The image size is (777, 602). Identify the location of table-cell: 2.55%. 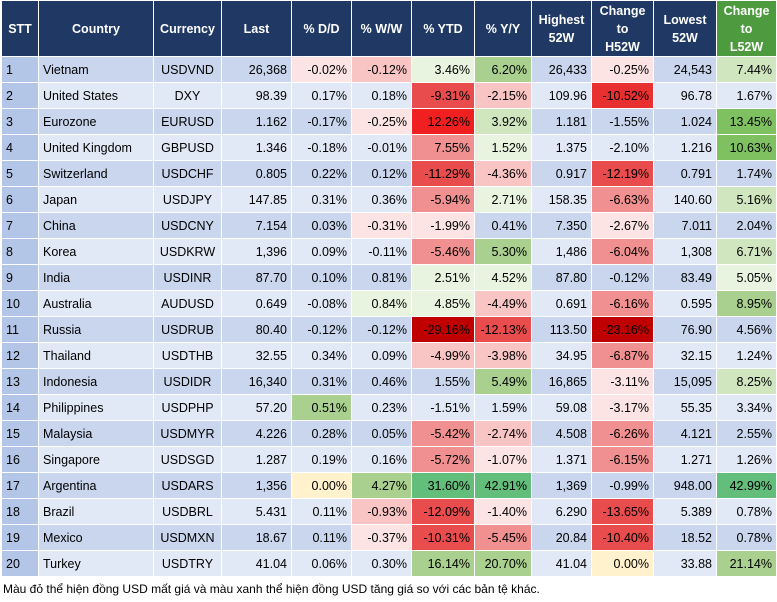
(746, 433).